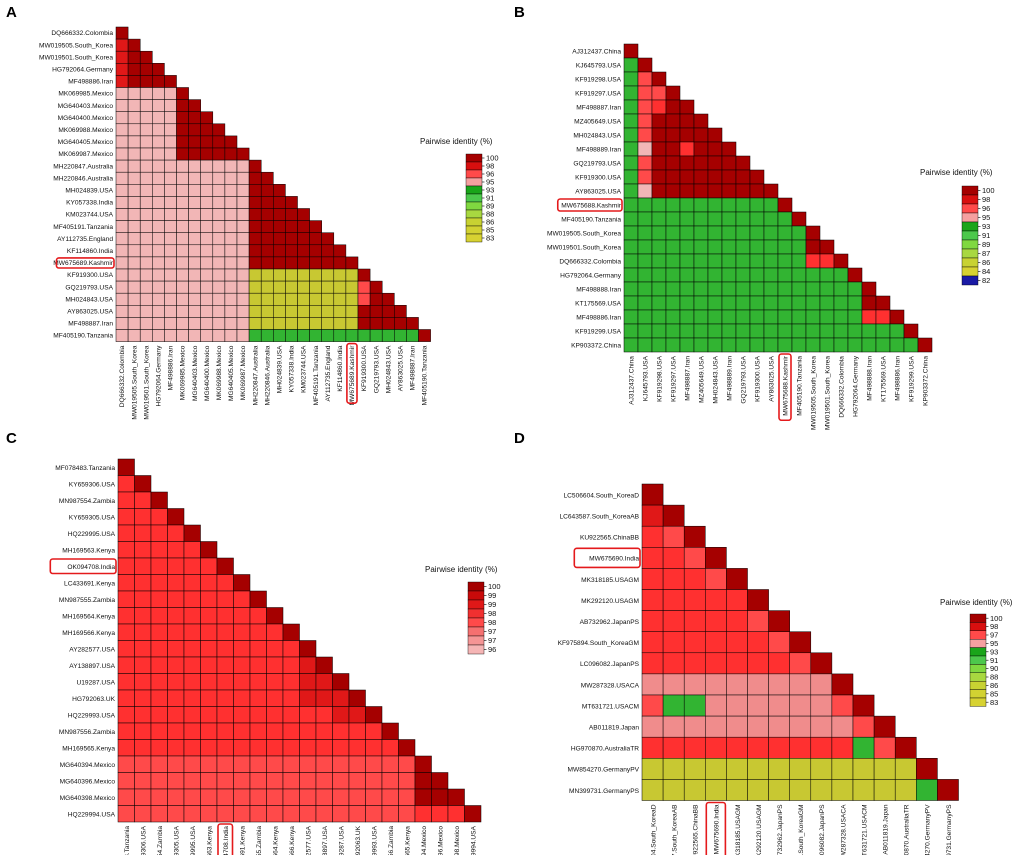  I want to click on column-label: KF919297.USA, so click(673, 378).